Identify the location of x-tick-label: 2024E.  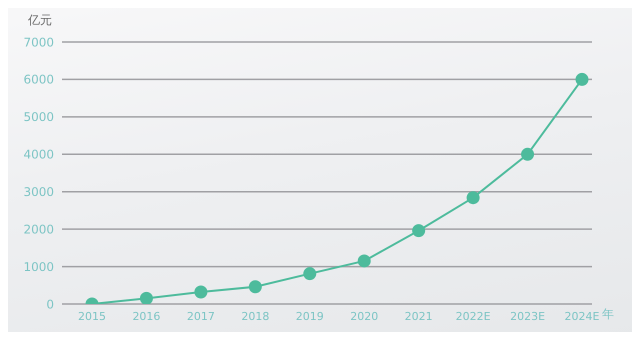
(582, 316).